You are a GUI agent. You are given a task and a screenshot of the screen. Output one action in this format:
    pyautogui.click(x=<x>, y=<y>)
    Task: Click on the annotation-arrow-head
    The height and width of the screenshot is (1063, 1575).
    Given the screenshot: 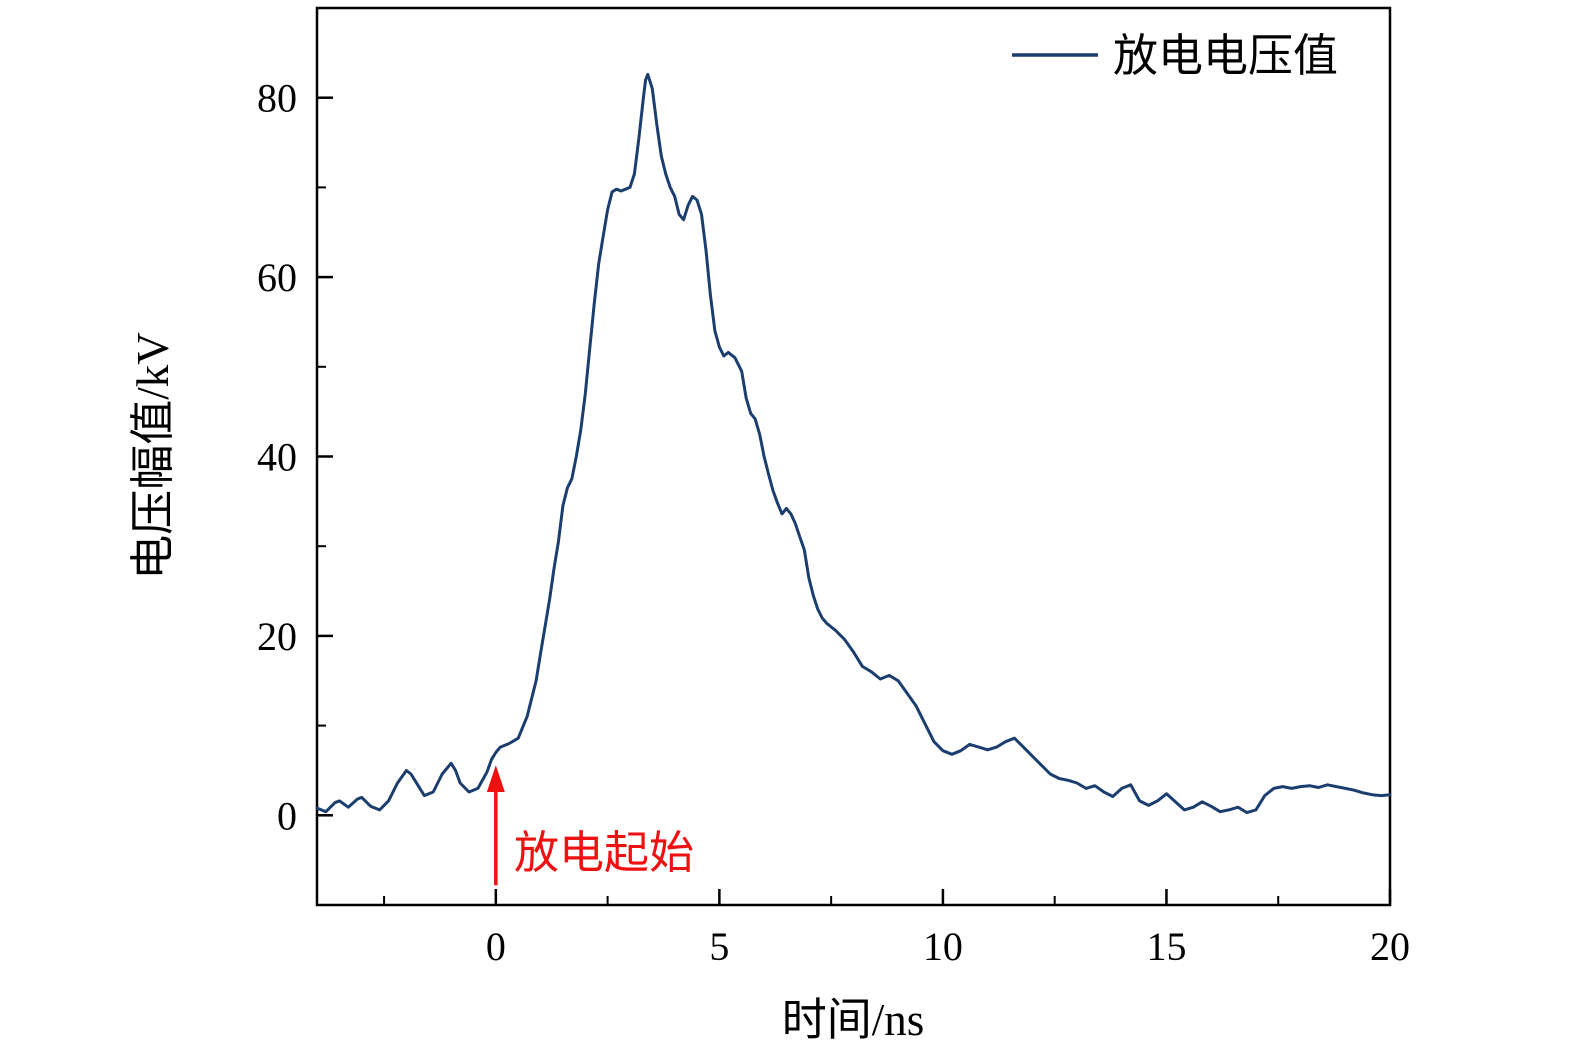 What is the action you would take?
    pyautogui.click(x=495, y=778)
    